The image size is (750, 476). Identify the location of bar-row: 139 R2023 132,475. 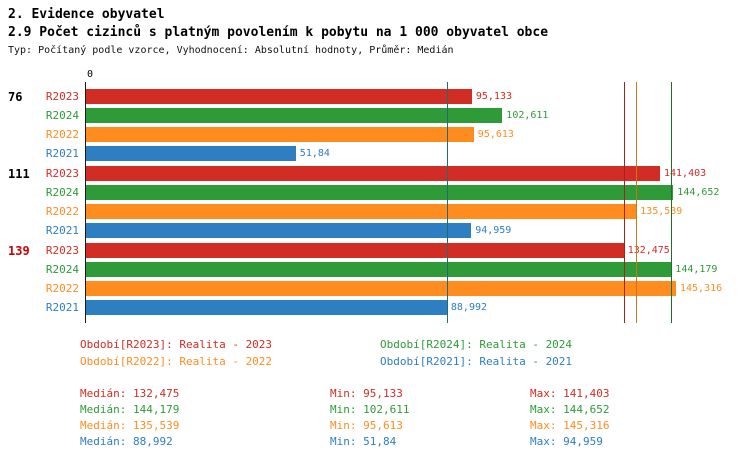
(375, 250).